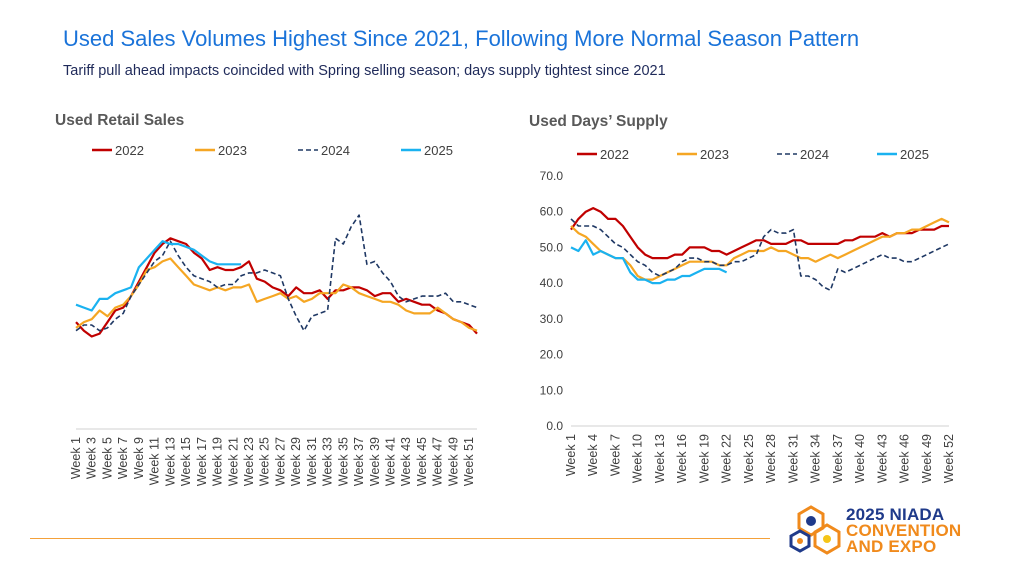  What do you see at coordinates (422, 461) in the screenshot?
I see `x-tick-label: Week 45` at bounding box center [422, 461].